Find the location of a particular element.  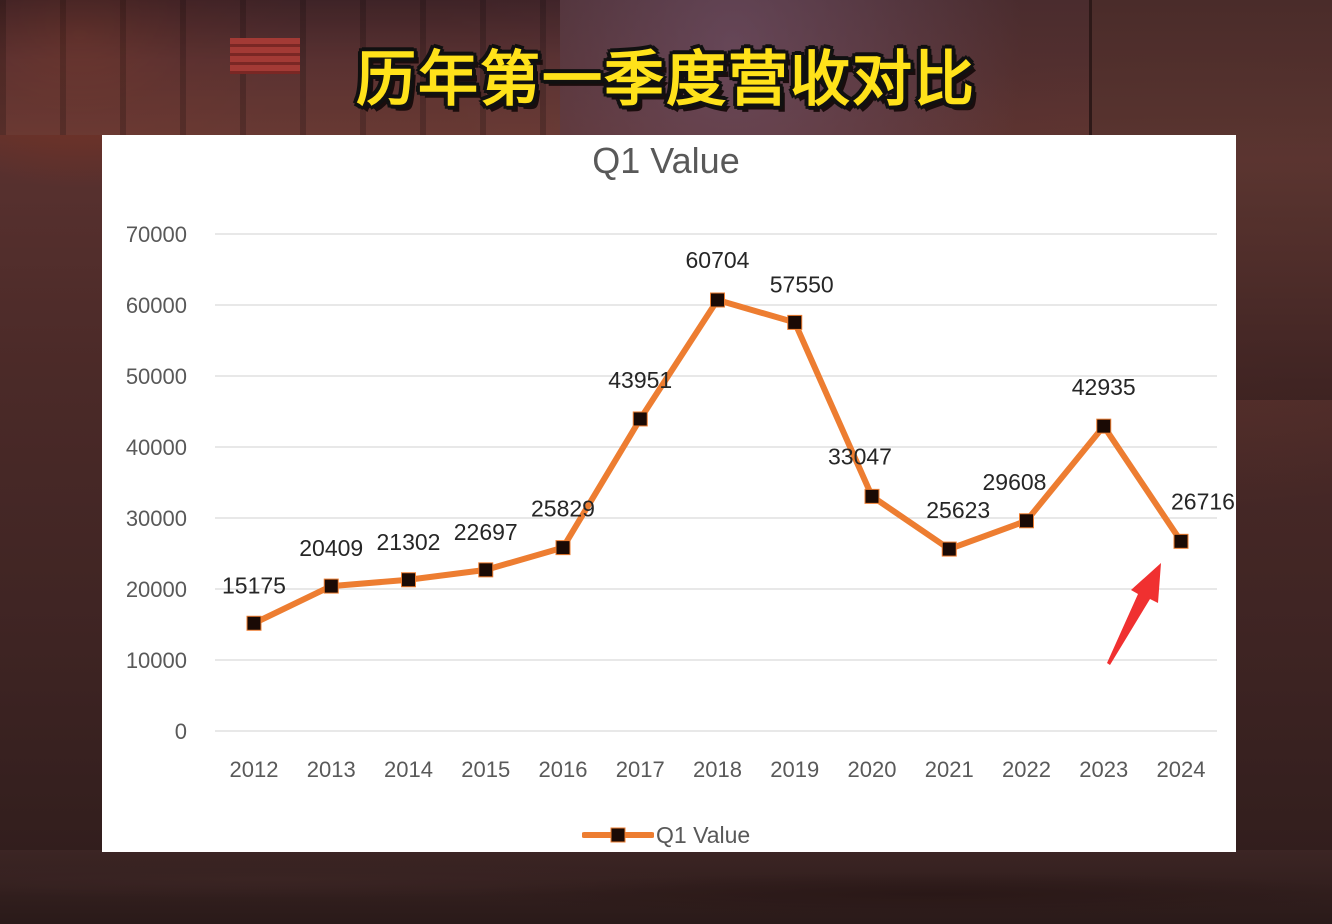

red-arrow-icon is located at coordinates (1134, 614).